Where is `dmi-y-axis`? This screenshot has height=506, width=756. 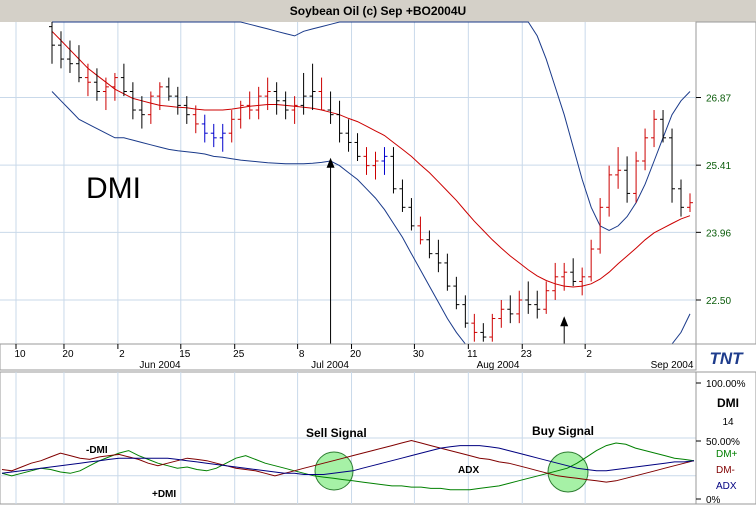 dmi-y-axis is located at coordinates (725, 438).